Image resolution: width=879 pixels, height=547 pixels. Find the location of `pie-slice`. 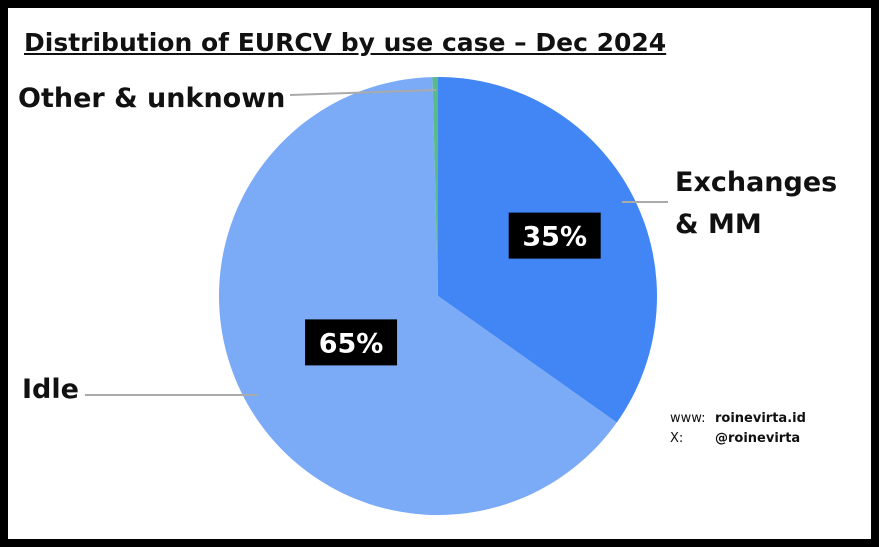

pie-slice is located at coordinates (435, 186).